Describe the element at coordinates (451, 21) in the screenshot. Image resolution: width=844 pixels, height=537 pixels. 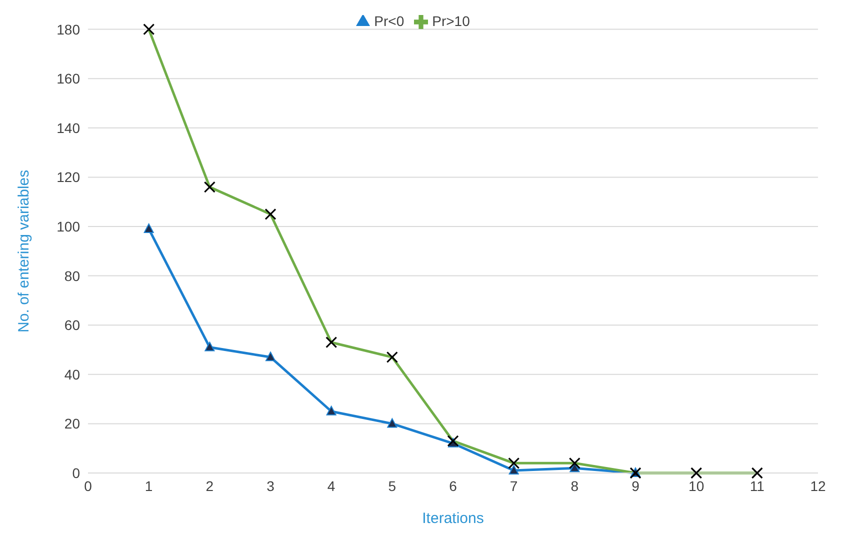
I see `legend-label: Pr>10` at that location.